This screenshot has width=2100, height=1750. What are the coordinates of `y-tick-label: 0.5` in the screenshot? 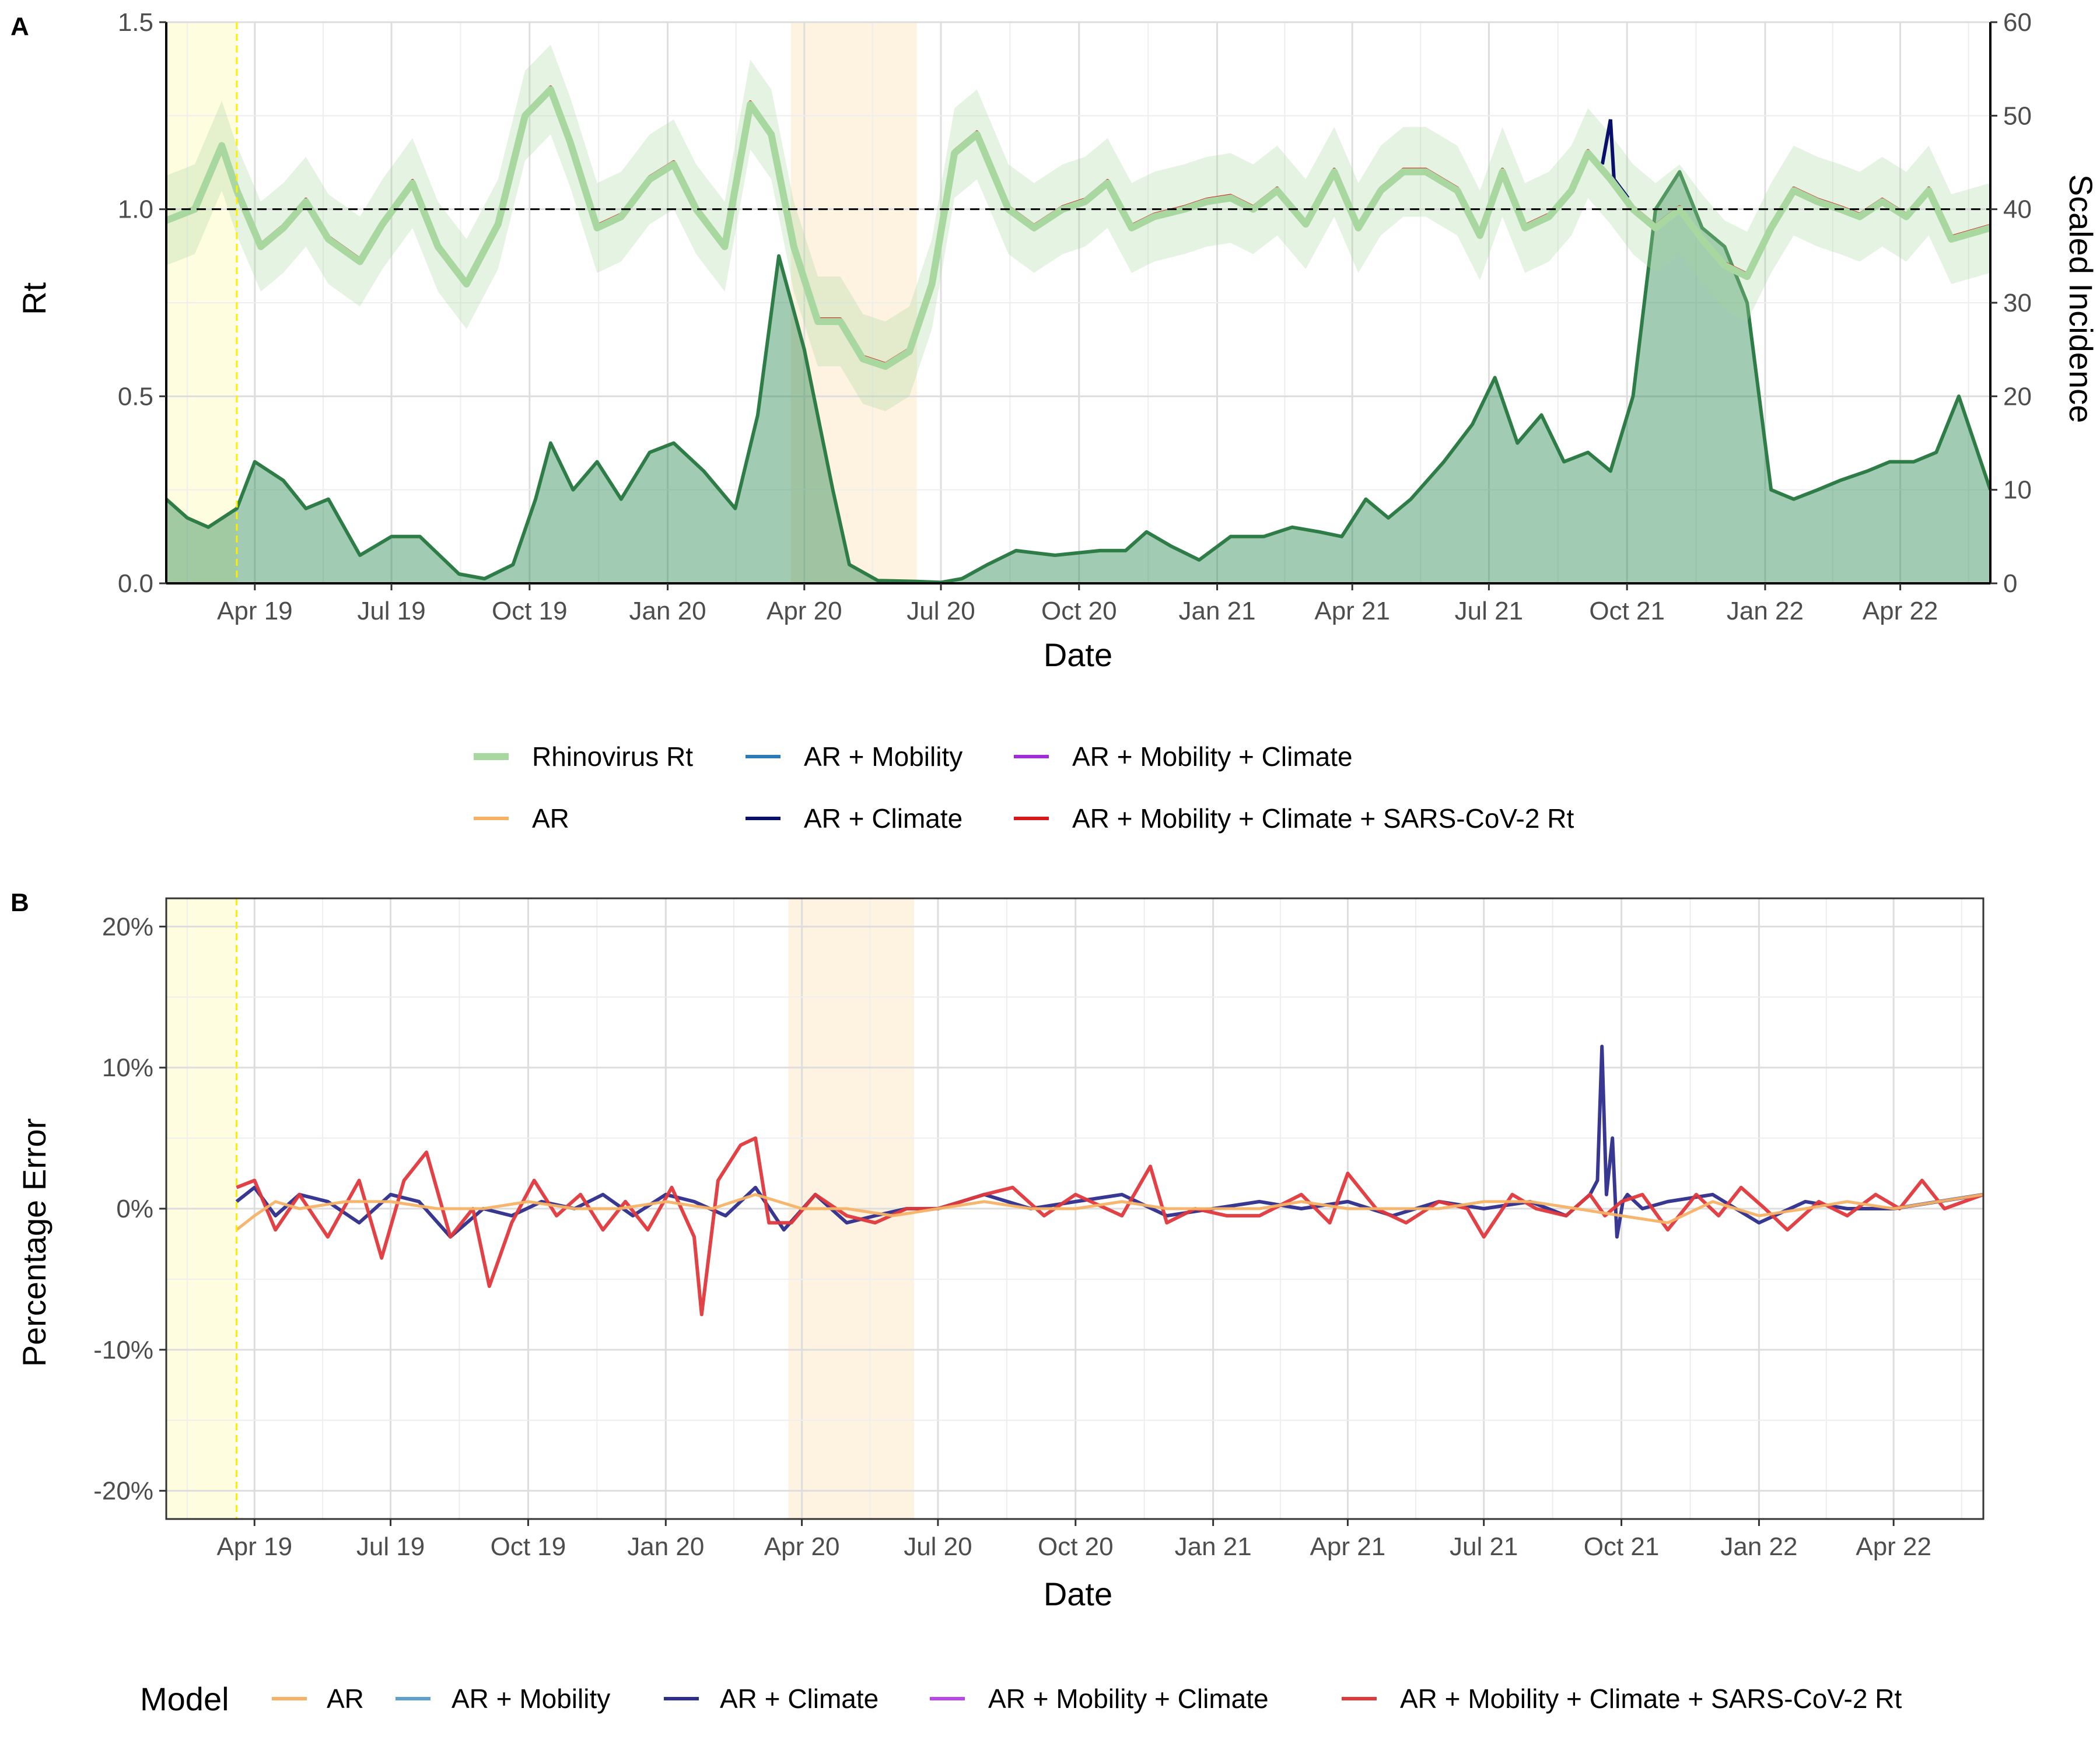 It's located at (135, 396).